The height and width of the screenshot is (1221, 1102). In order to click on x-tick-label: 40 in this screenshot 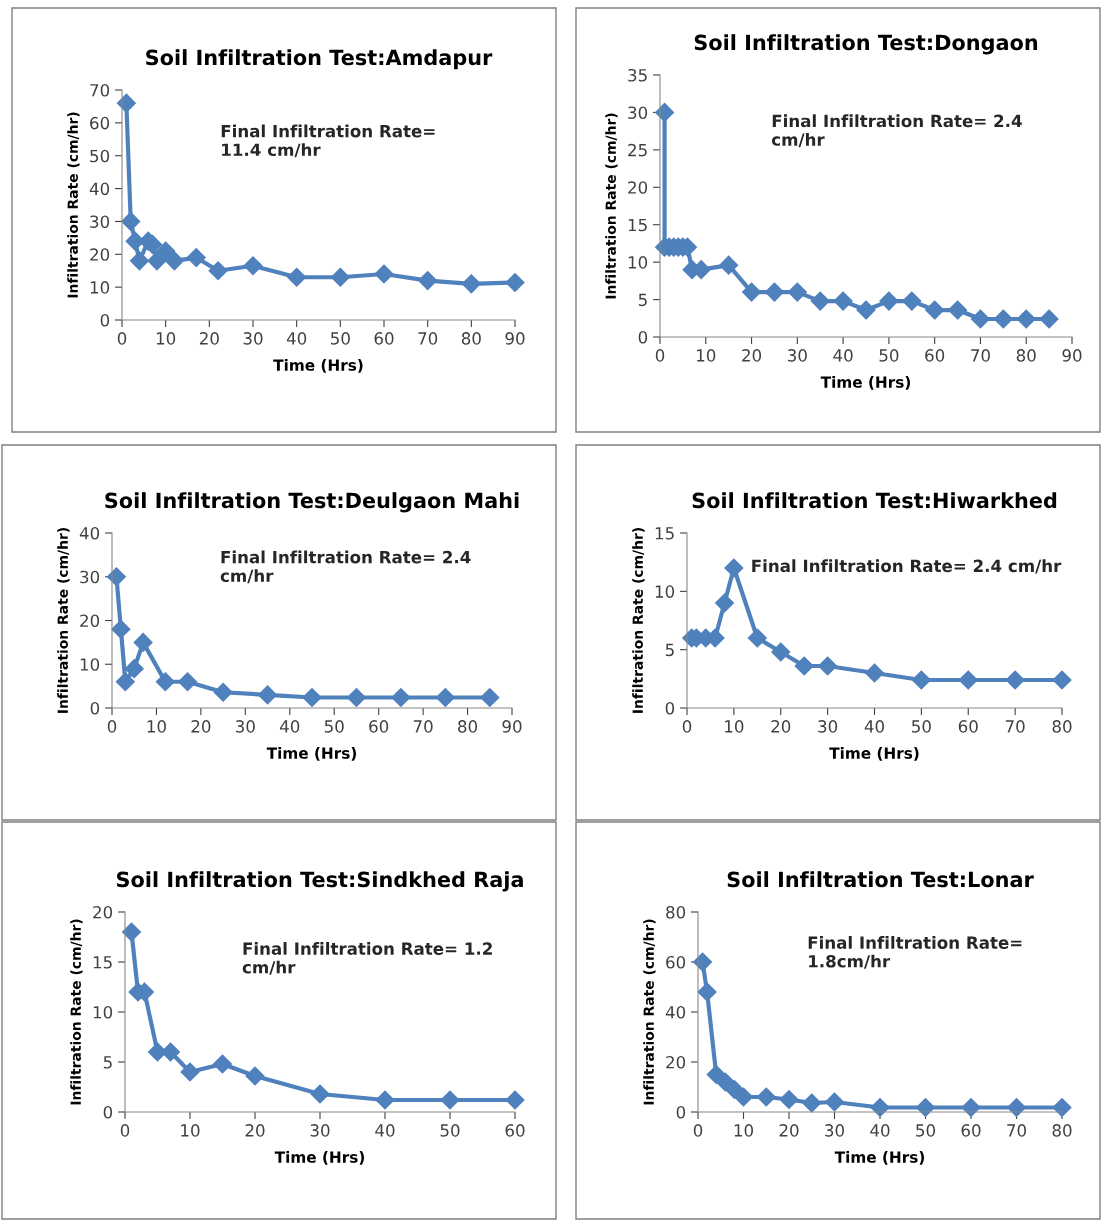, I will do `click(874, 726)`.